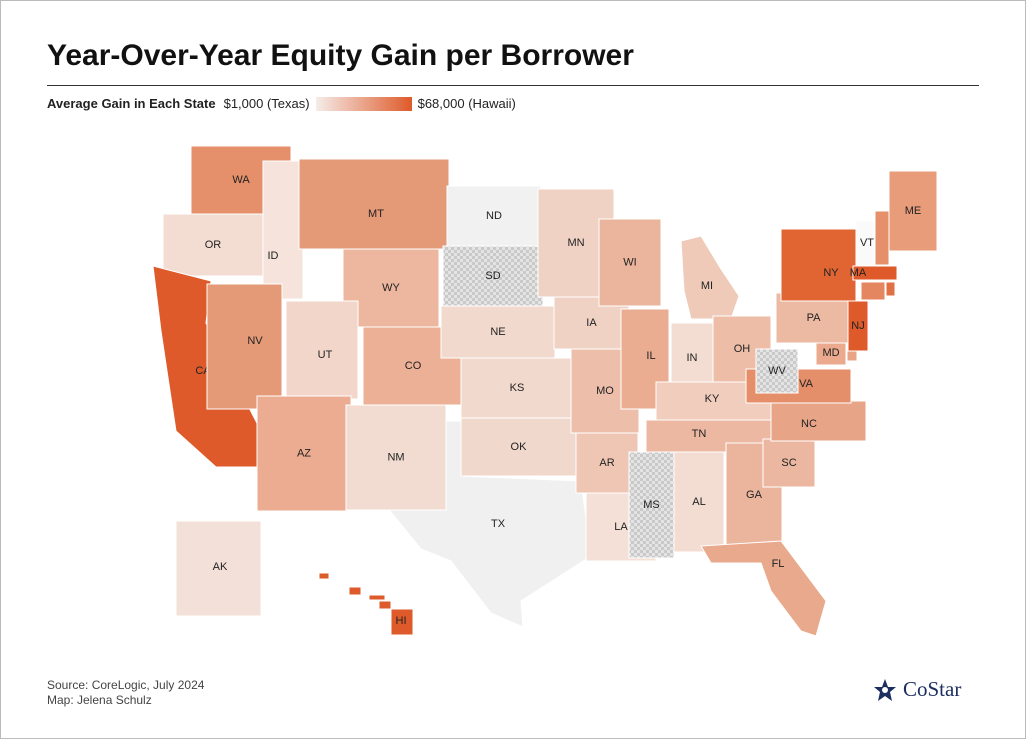 The height and width of the screenshot is (739, 1026). What do you see at coordinates (413, 366) in the screenshot?
I see `state-label: CO` at bounding box center [413, 366].